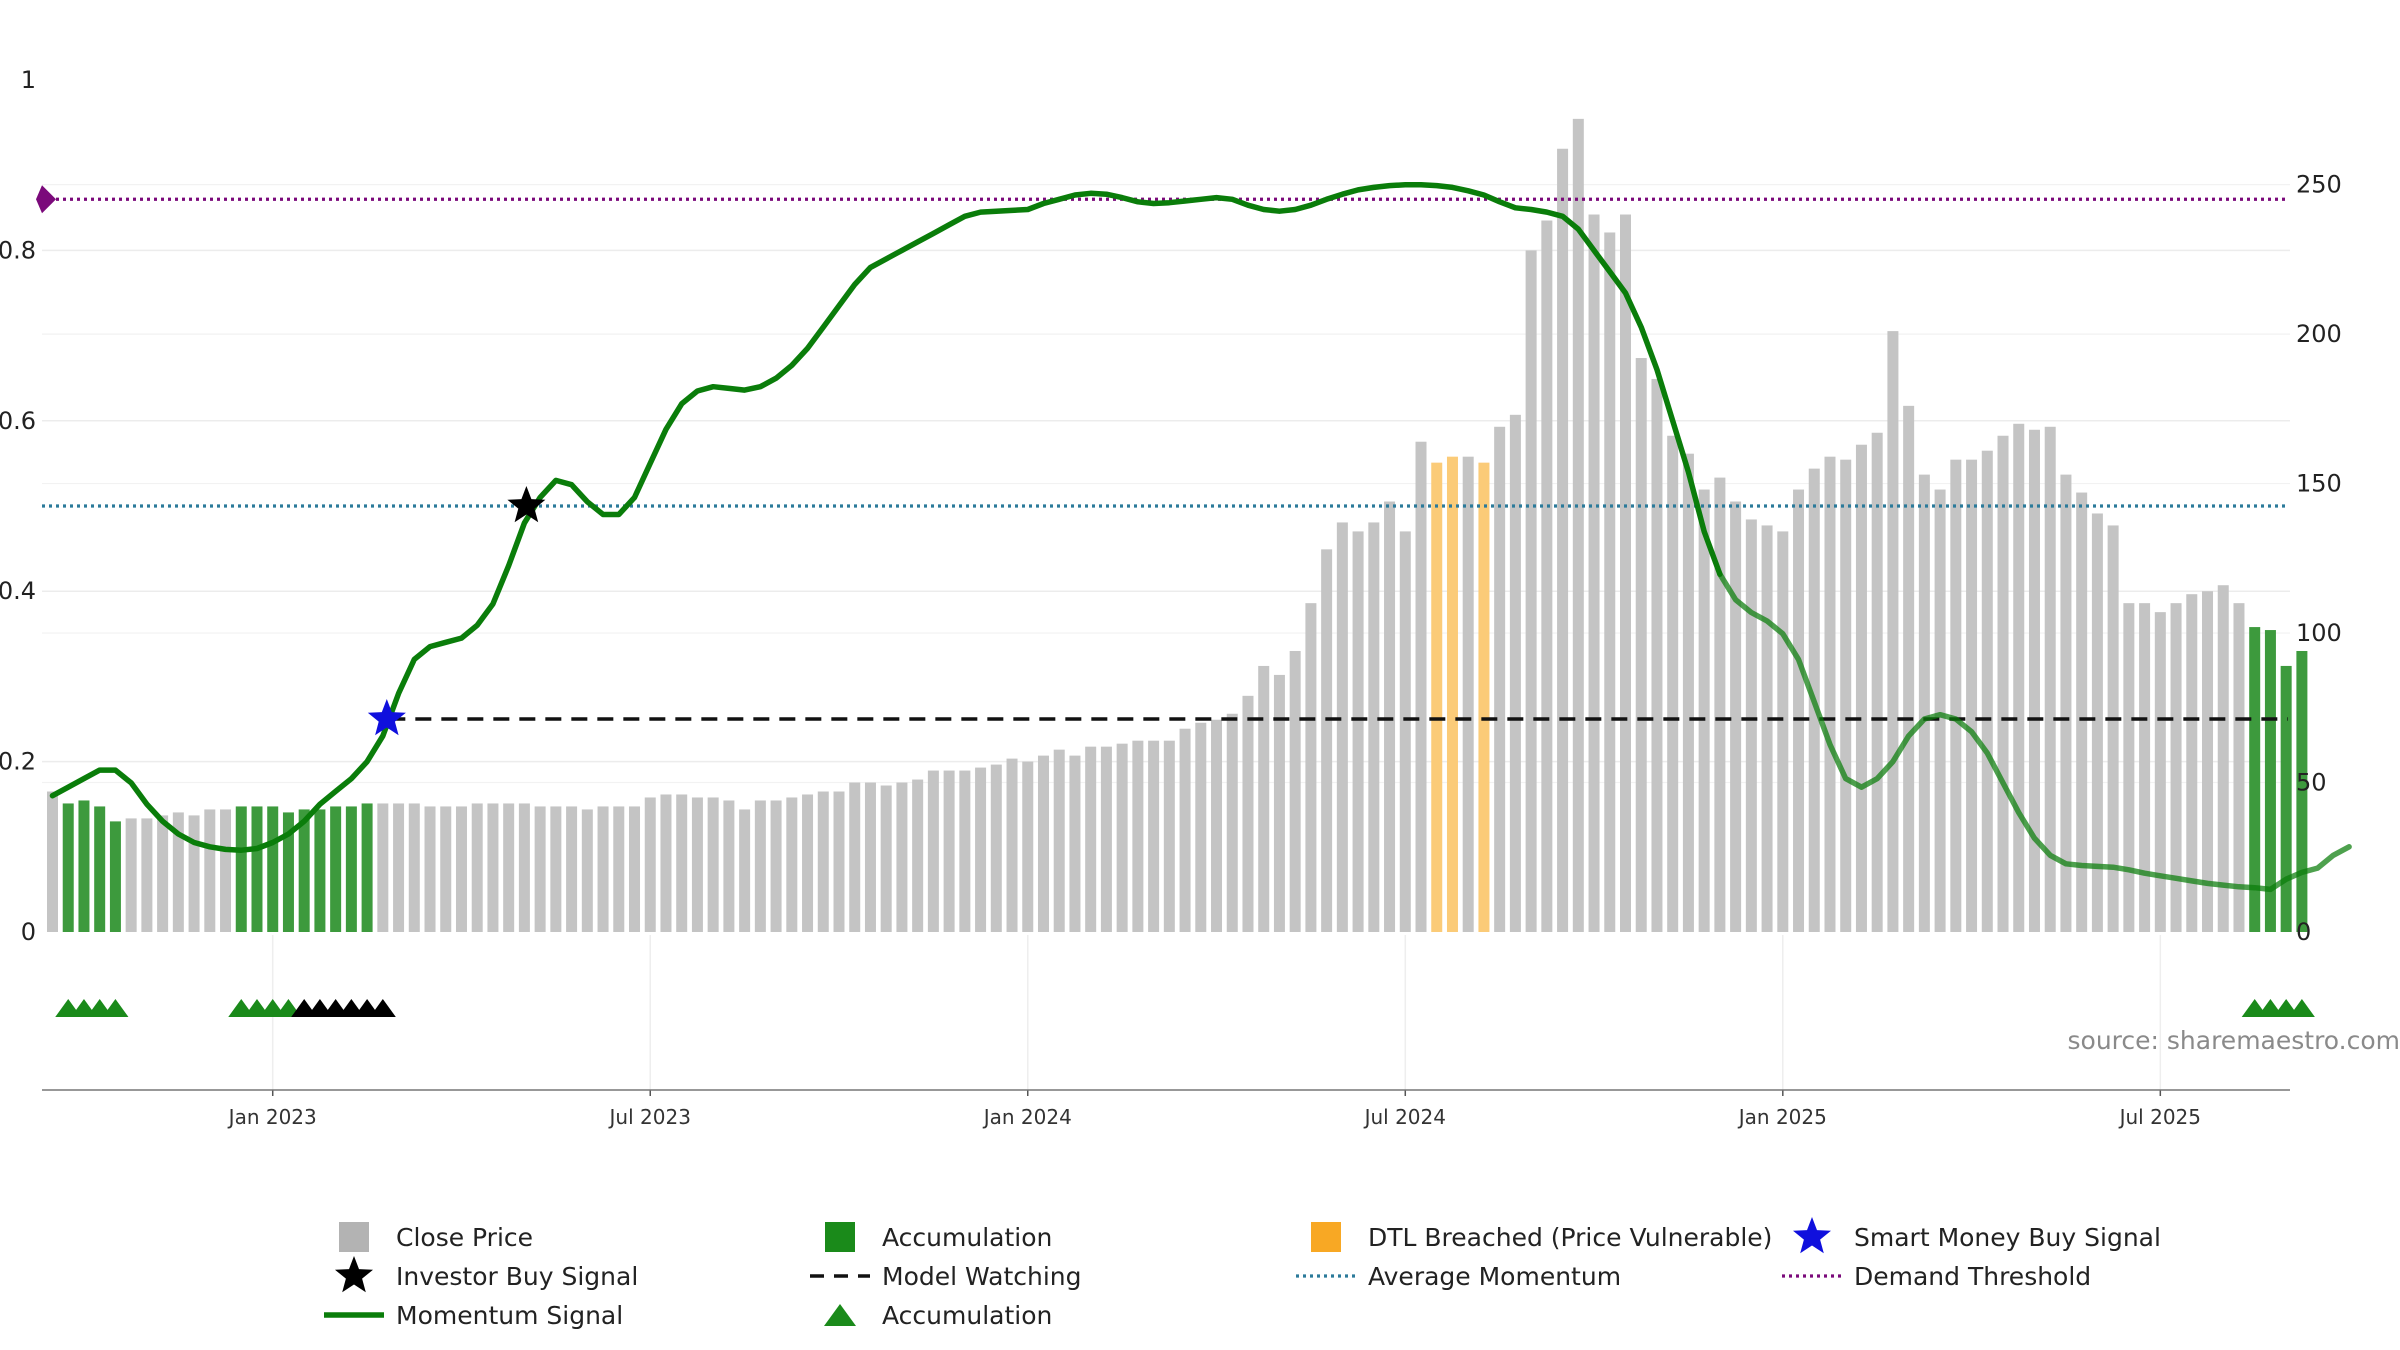 Image resolution: width=2400 pixels, height=1350 pixels. I want to click on legend-label: Investor Buy Signal, so click(517, 1276).